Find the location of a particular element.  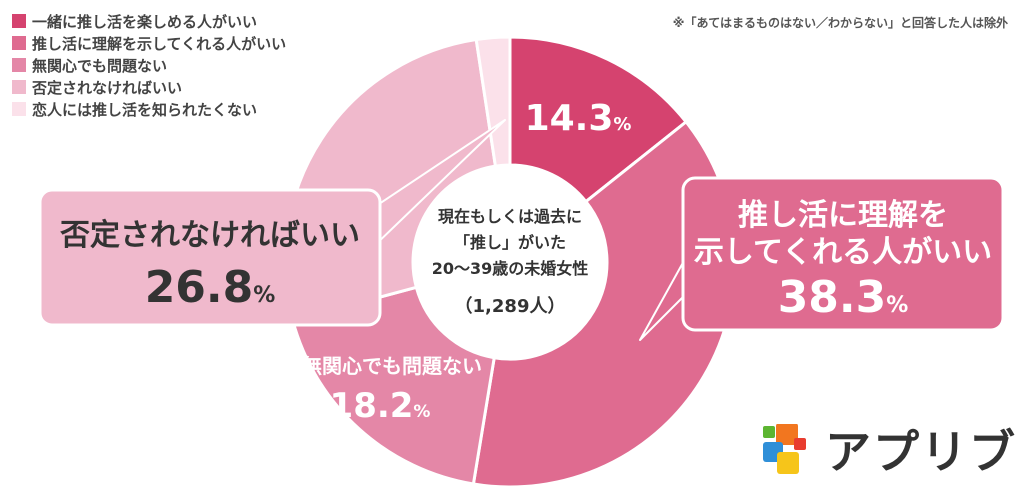

legend-item: 無関心でも問題ない is located at coordinates (149, 65).